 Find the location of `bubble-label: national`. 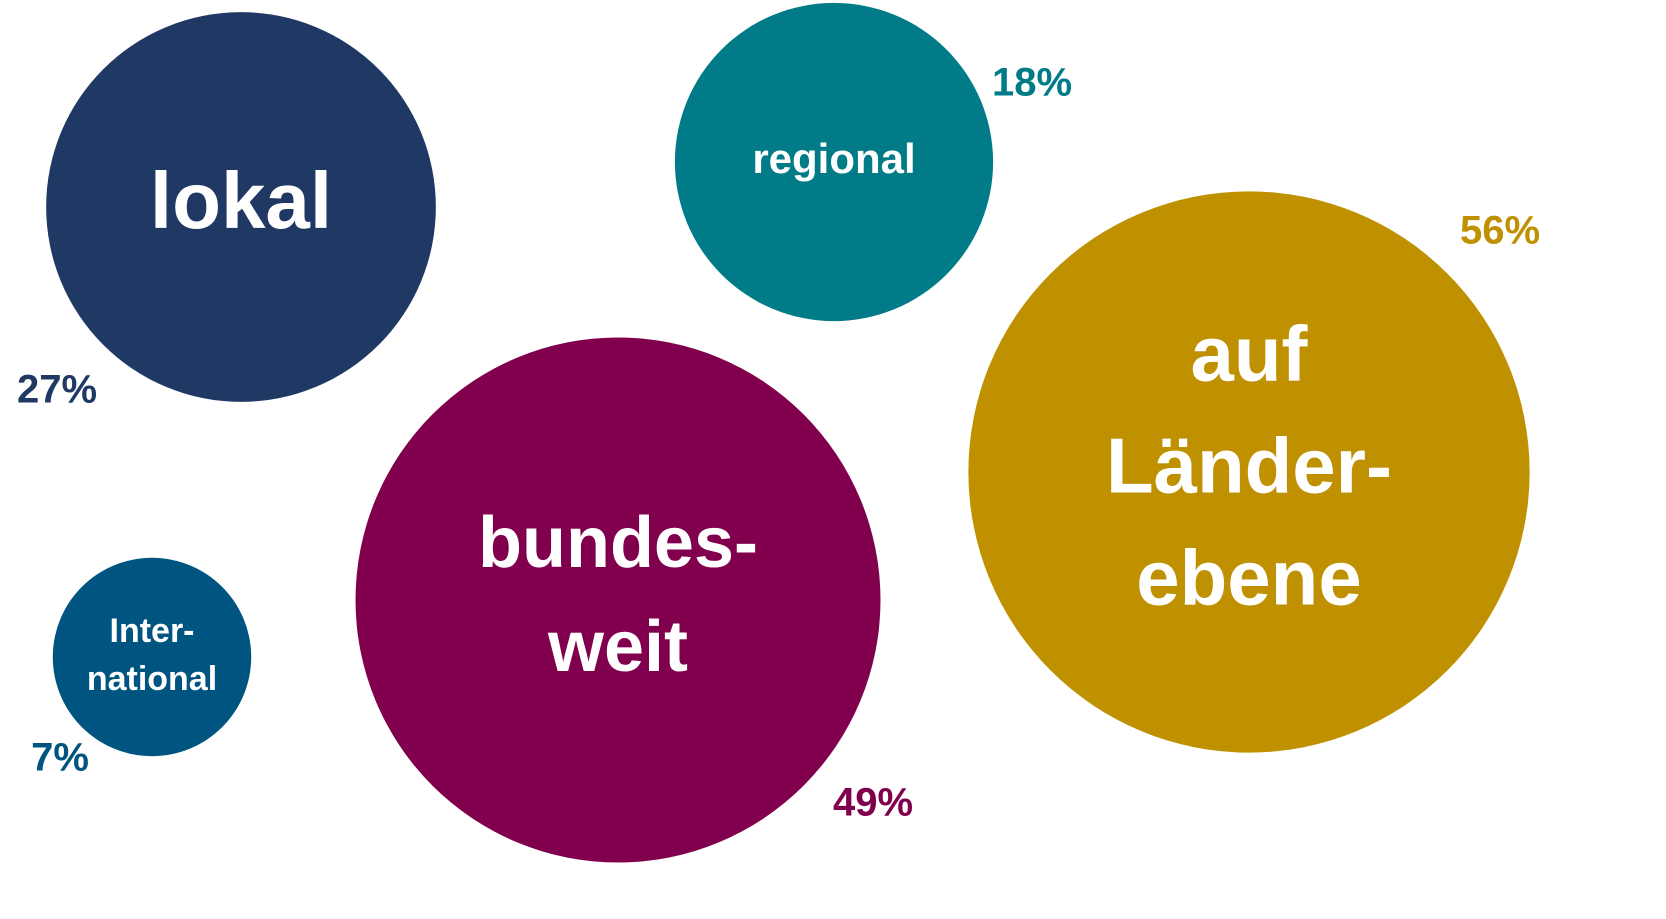

bubble-label: national is located at coordinates (152, 679).